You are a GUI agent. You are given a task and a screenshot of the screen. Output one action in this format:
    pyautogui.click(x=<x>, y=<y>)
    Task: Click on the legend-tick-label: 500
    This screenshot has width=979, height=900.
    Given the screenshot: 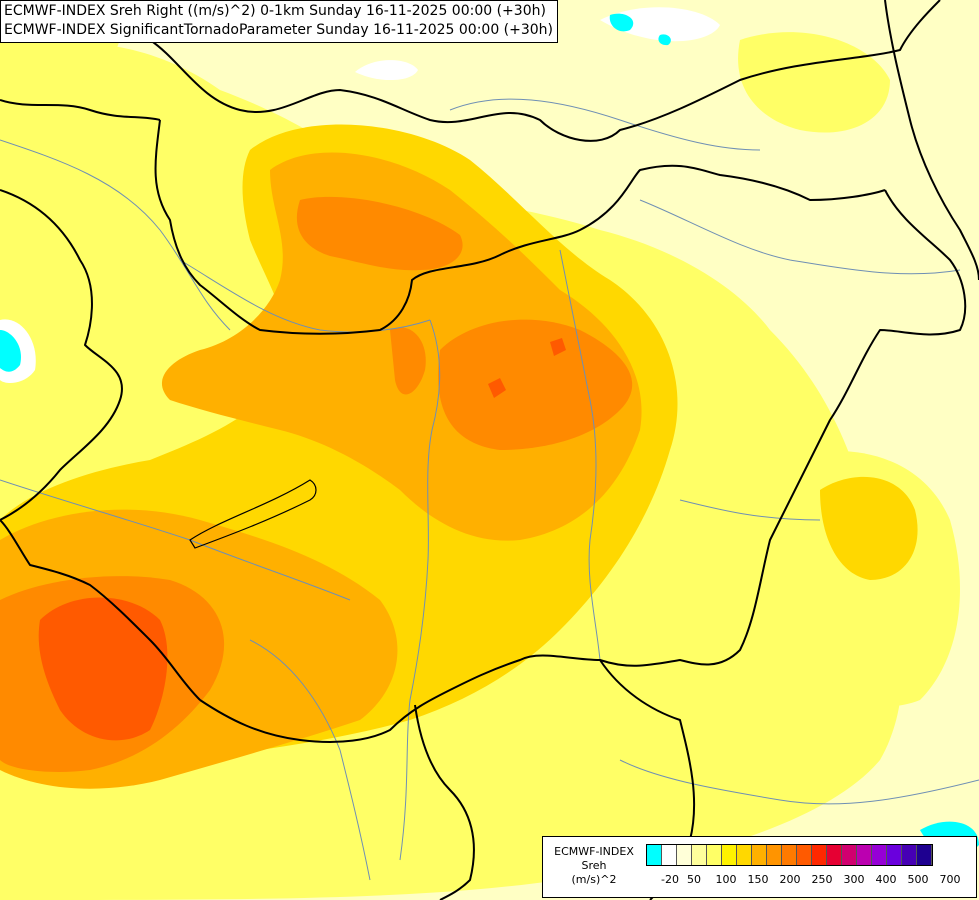 What is the action you would take?
    pyautogui.click(x=918, y=879)
    